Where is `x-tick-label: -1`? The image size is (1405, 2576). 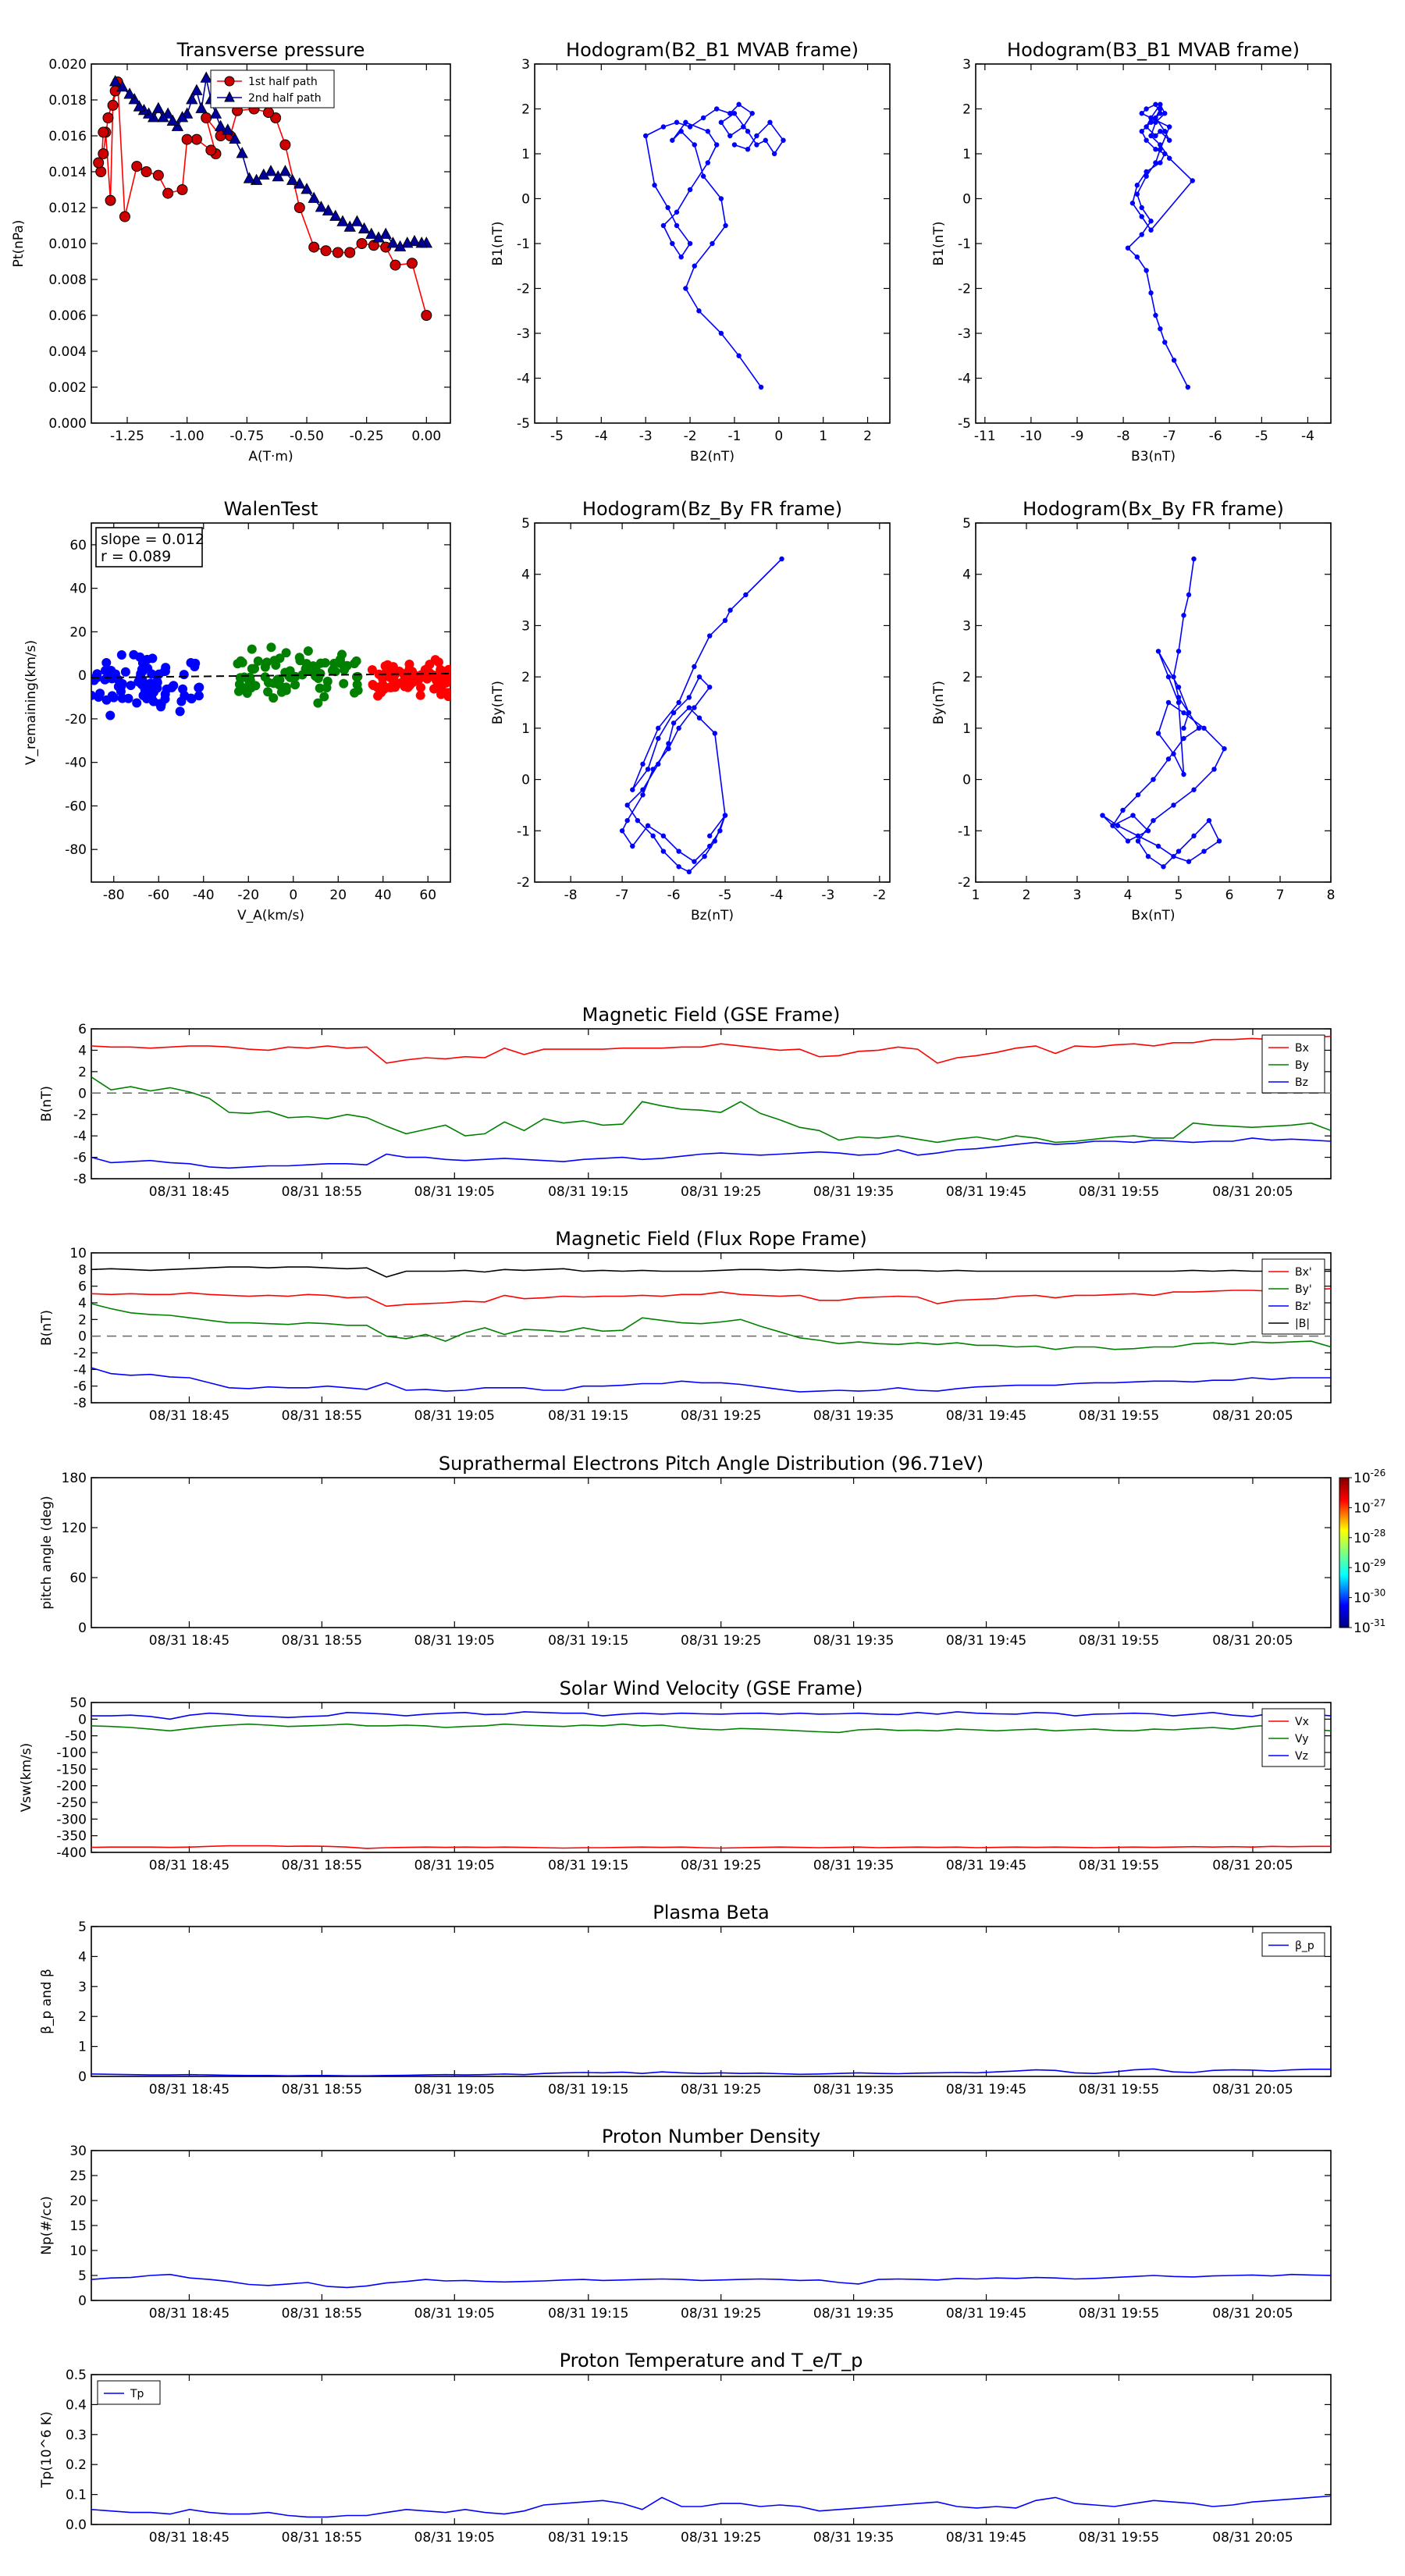 x-tick-label: -1 is located at coordinates (734, 436).